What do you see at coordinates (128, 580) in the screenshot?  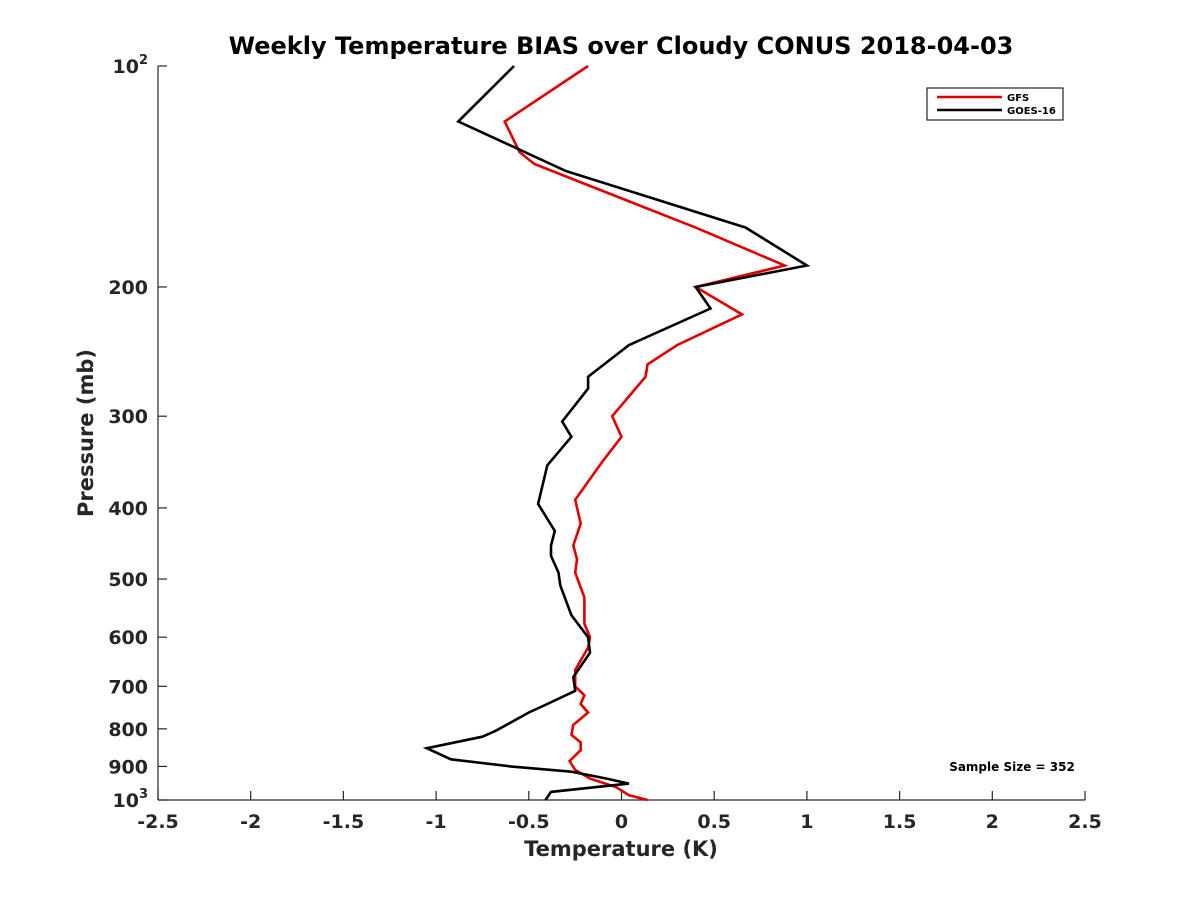 I see `y-tick-label: 500` at bounding box center [128, 580].